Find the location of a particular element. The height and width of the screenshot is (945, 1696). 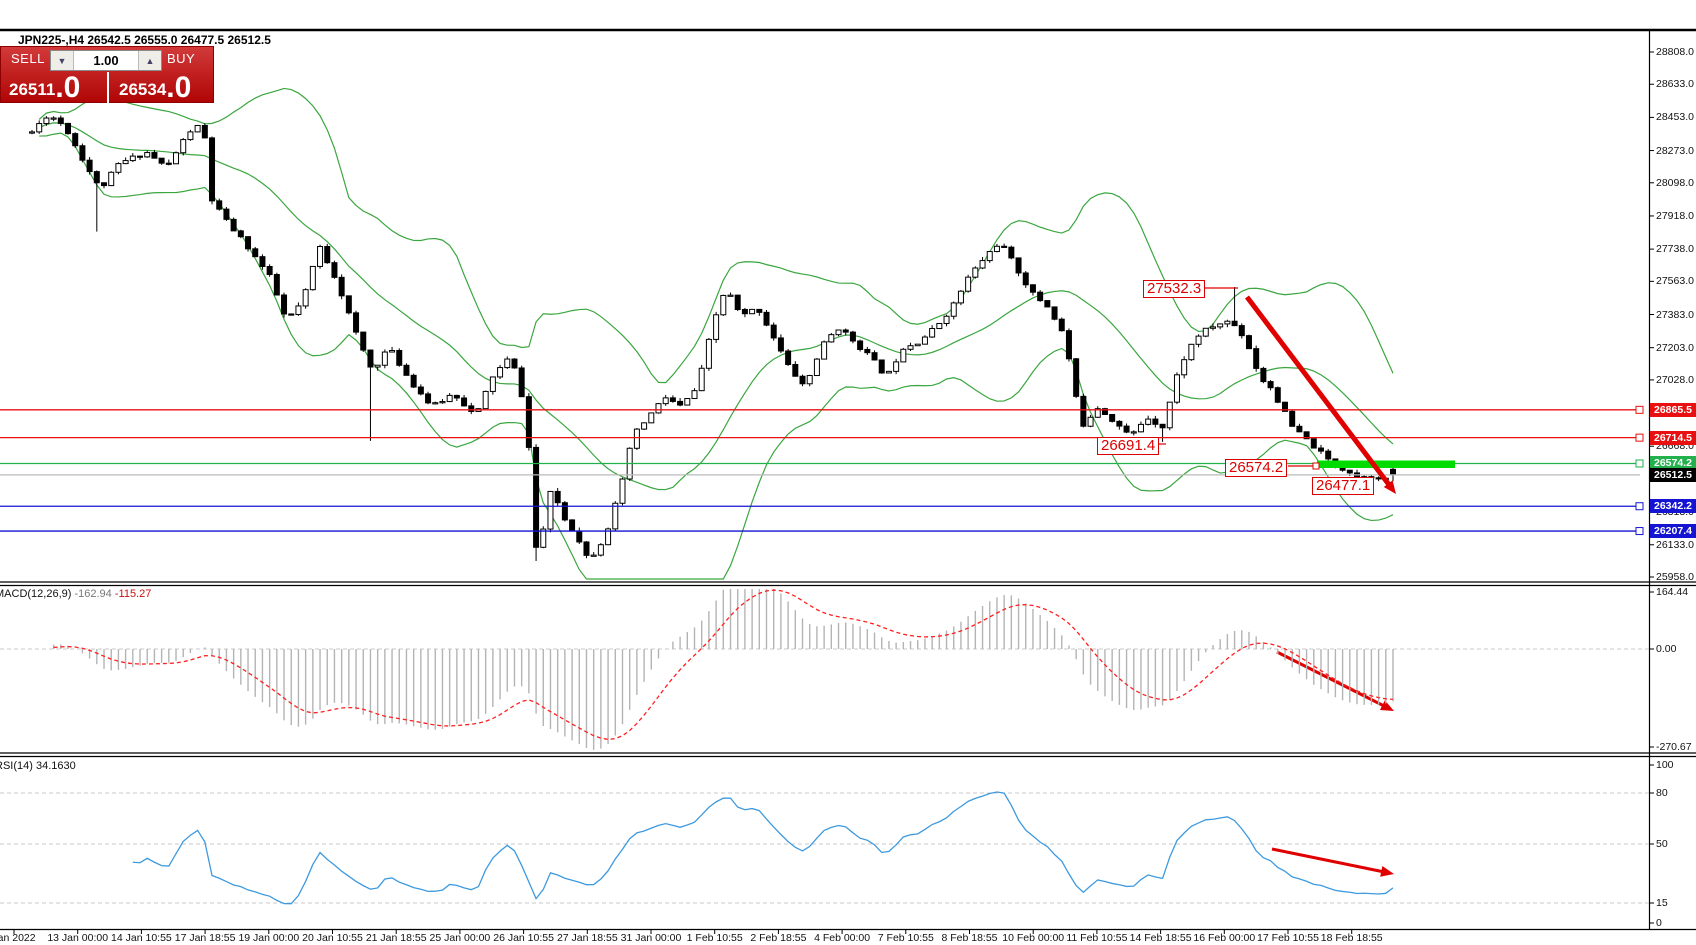

volume-increase-button: ▲ is located at coordinates (149, 60).